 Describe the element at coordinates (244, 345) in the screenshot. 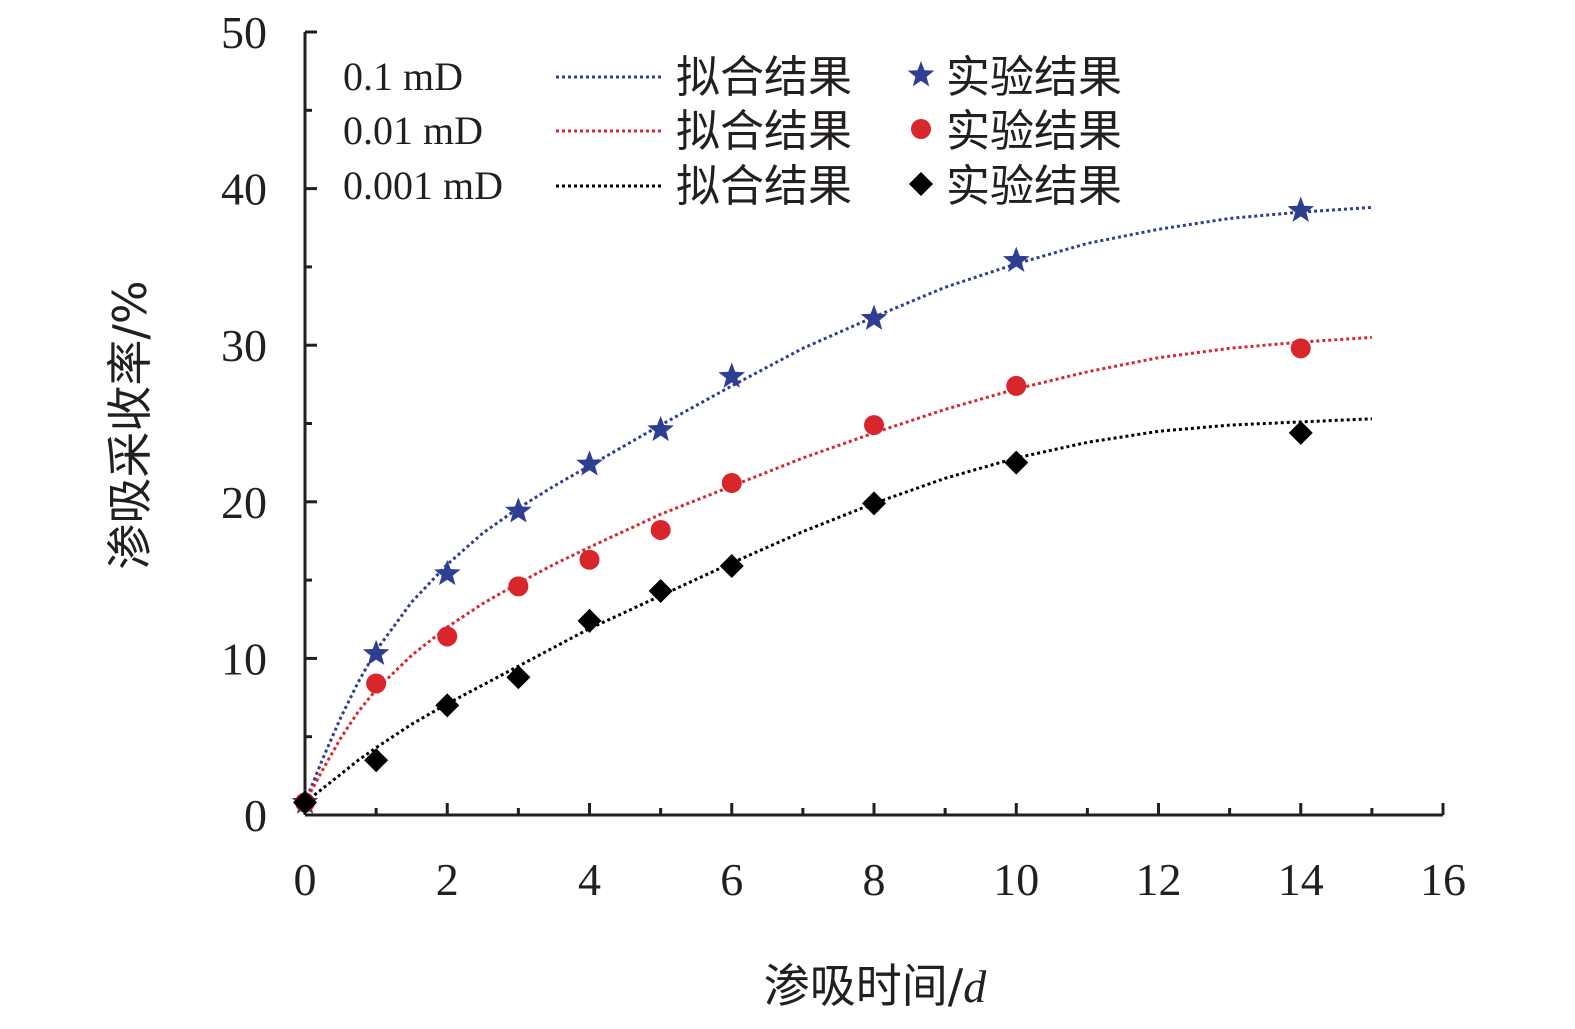

I see `y-tick-label: 30` at that location.